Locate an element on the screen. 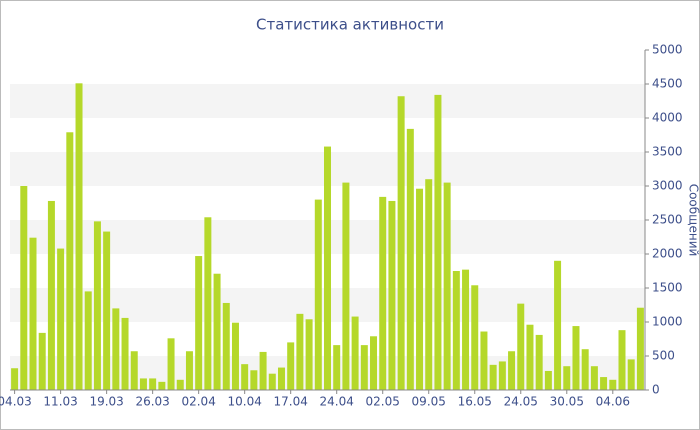 The height and width of the screenshot is (430, 700). y-tick-label: 1000 is located at coordinates (667, 322).